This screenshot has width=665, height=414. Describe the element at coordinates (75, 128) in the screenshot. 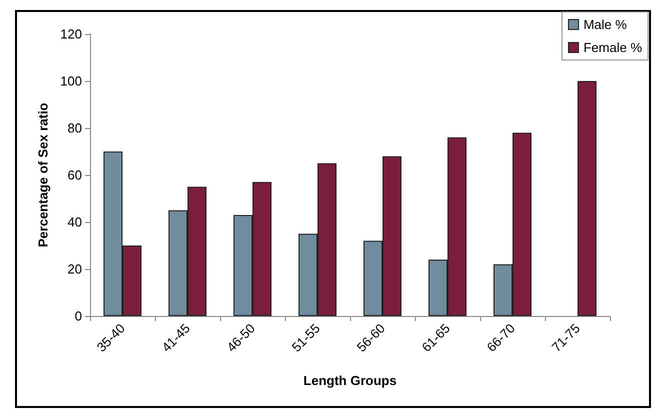

I see `y-tick-label: 80` at that location.